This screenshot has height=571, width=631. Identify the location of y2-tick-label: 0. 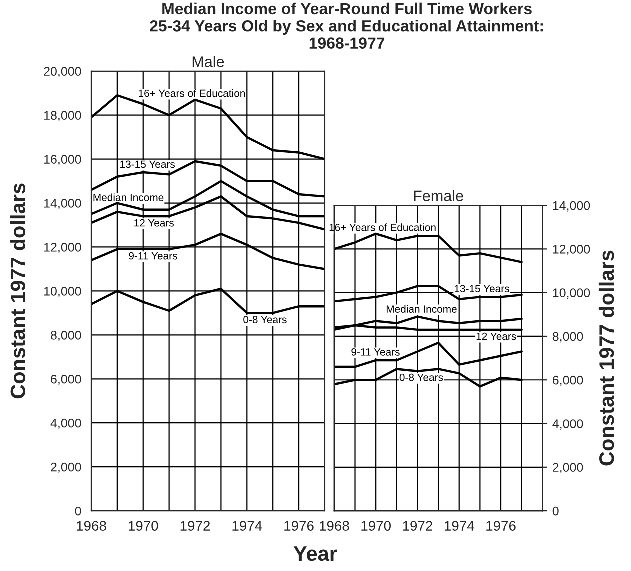
(555, 511).